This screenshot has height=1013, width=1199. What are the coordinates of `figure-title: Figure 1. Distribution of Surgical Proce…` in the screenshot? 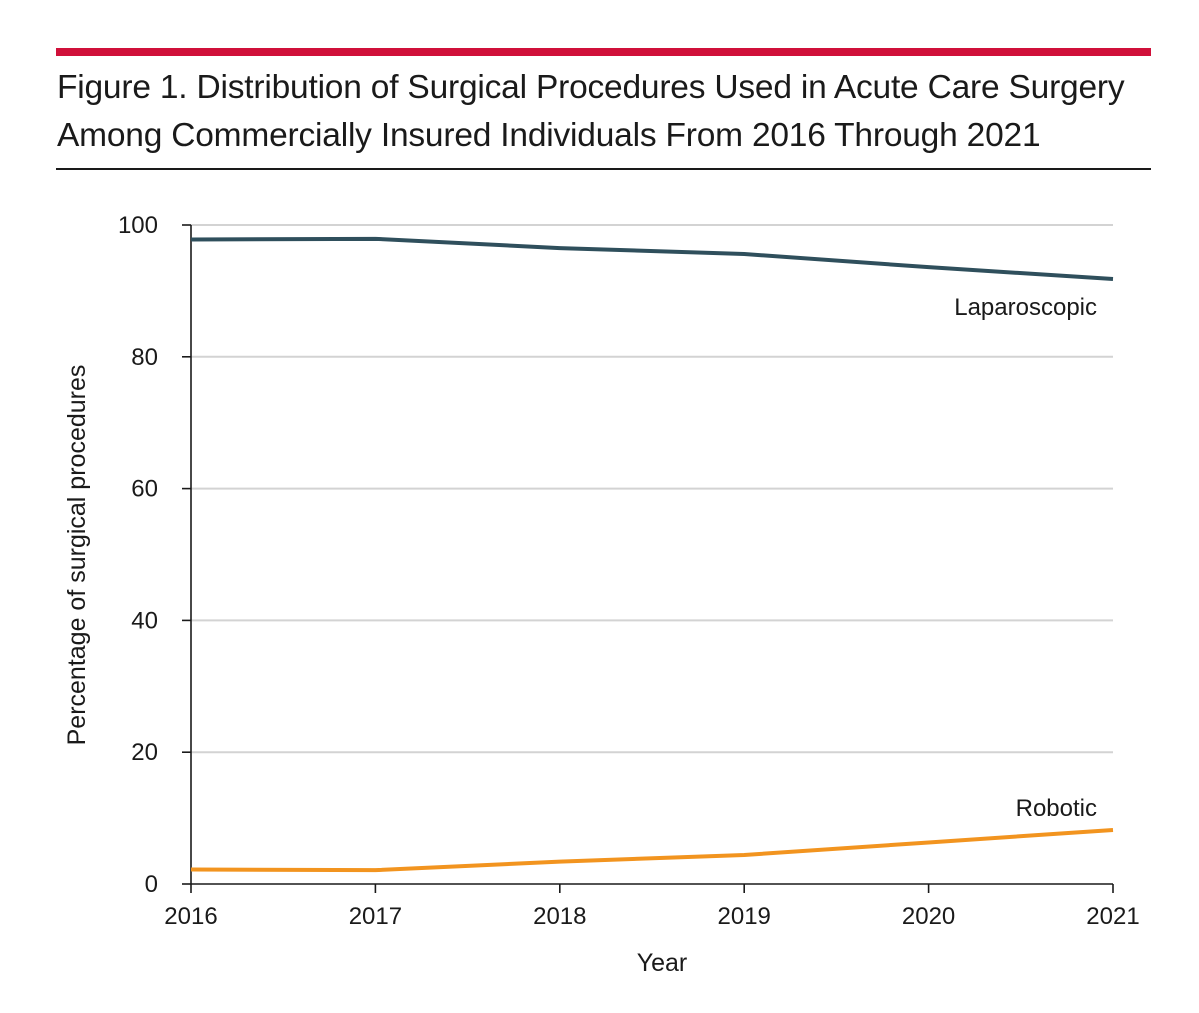 It's located at (604, 112).